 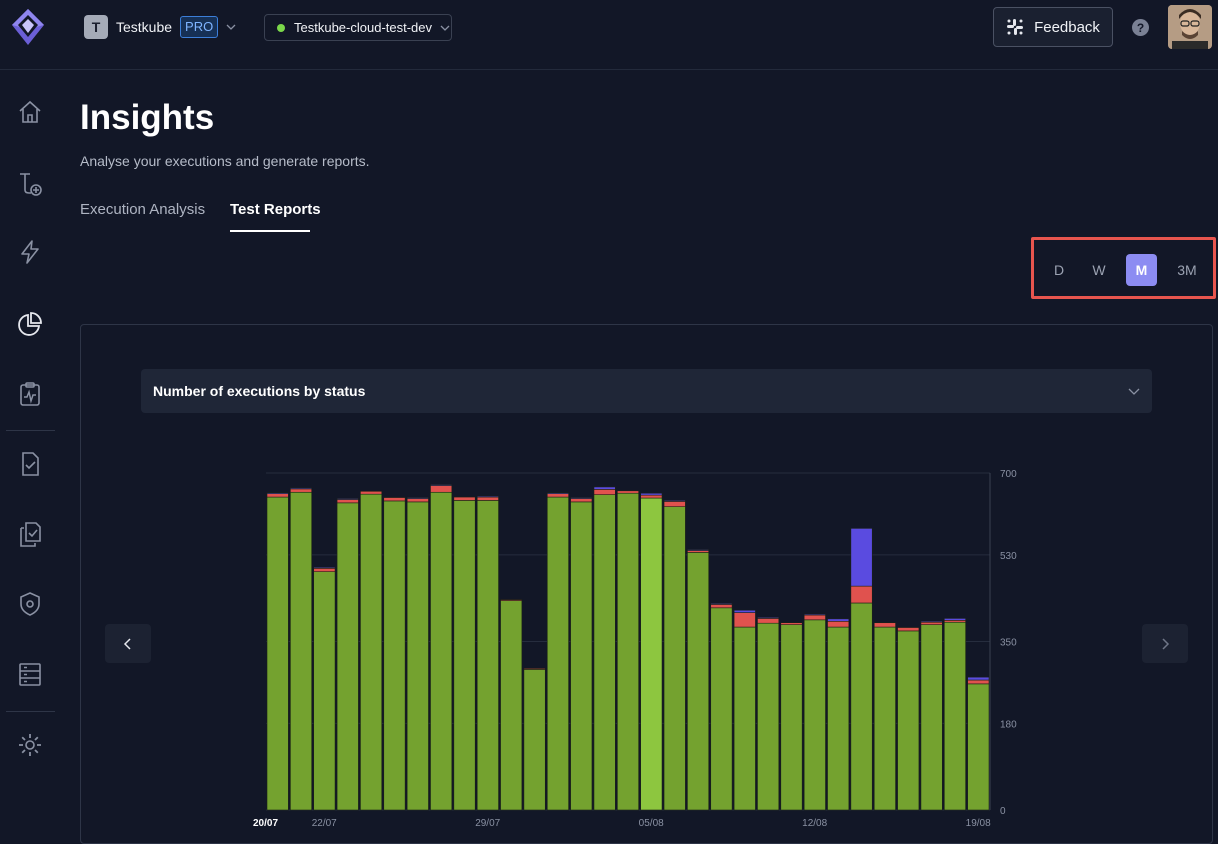 What do you see at coordinates (1099, 270) in the screenshot?
I see `period-week-button: W` at bounding box center [1099, 270].